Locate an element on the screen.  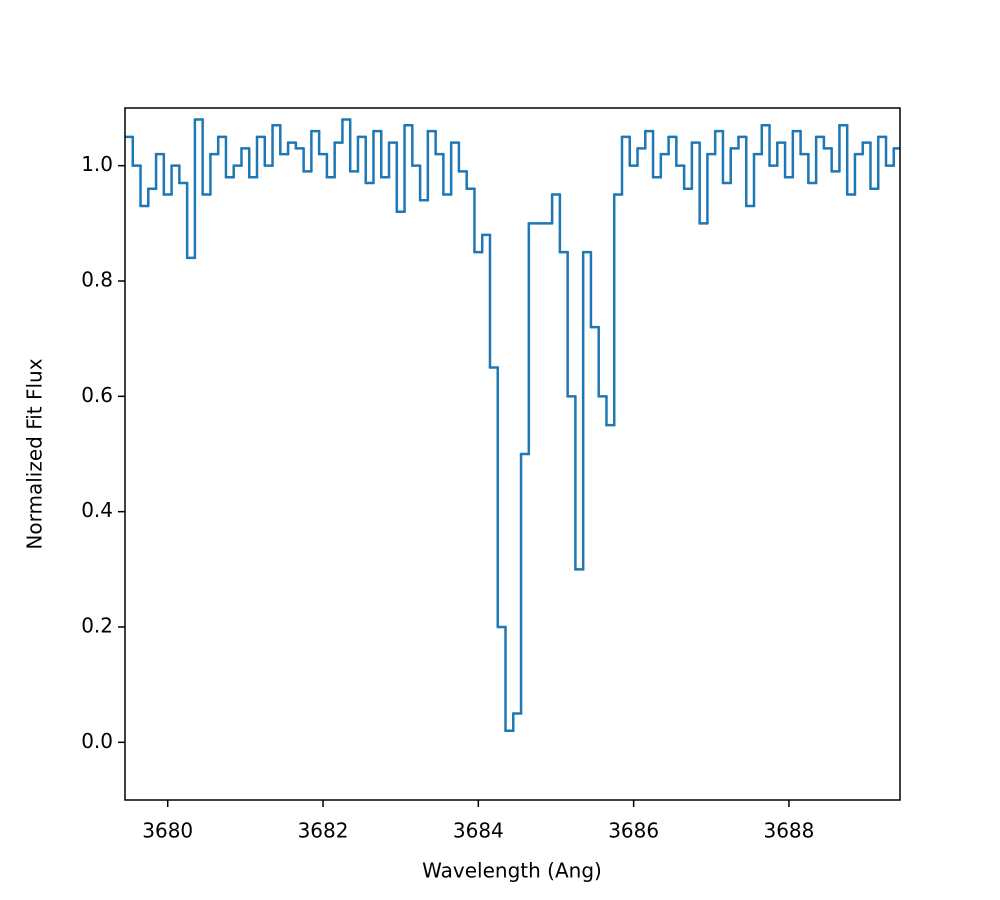
x-tick-label: 3684 is located at coordinates (478, 831).